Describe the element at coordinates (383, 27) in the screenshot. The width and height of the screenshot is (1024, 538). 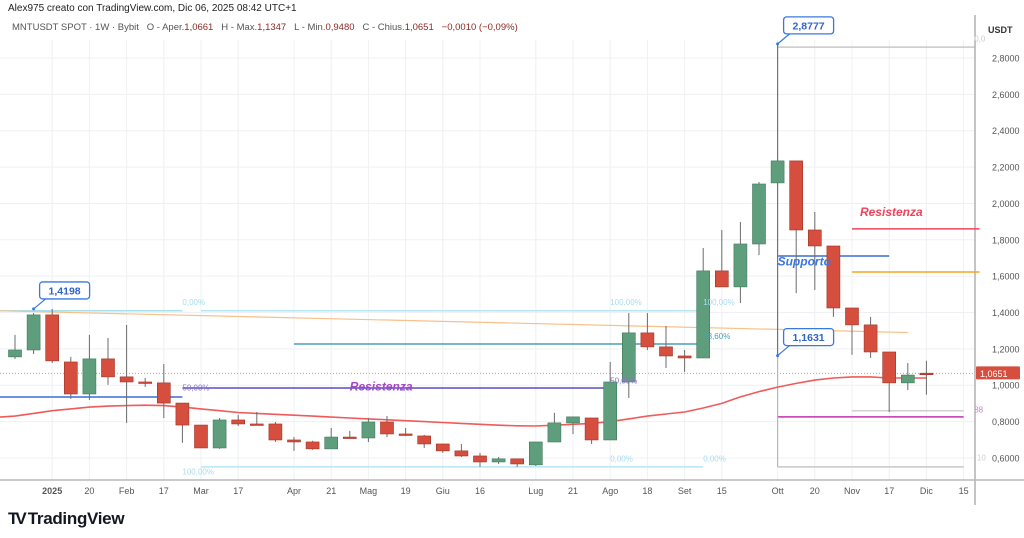
I see `close-label: C - Chius.` at that location.